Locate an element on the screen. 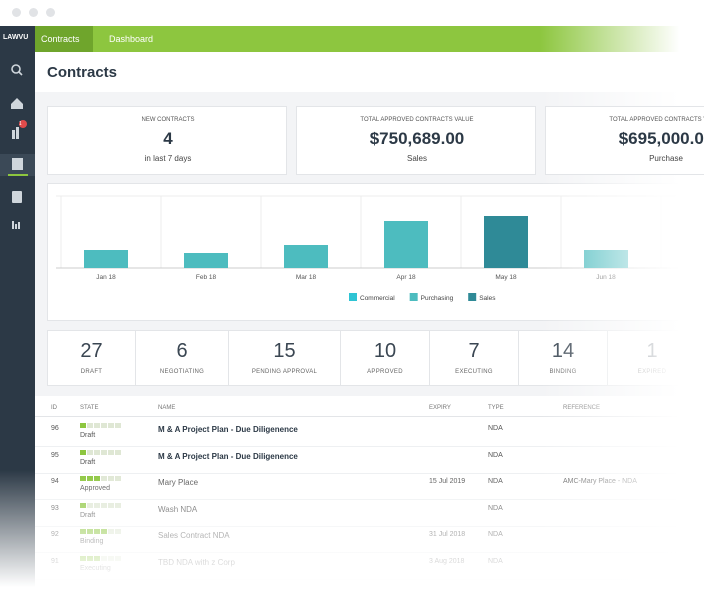  x-tick-label: Jan 18 is located at coordinates (106, 277).